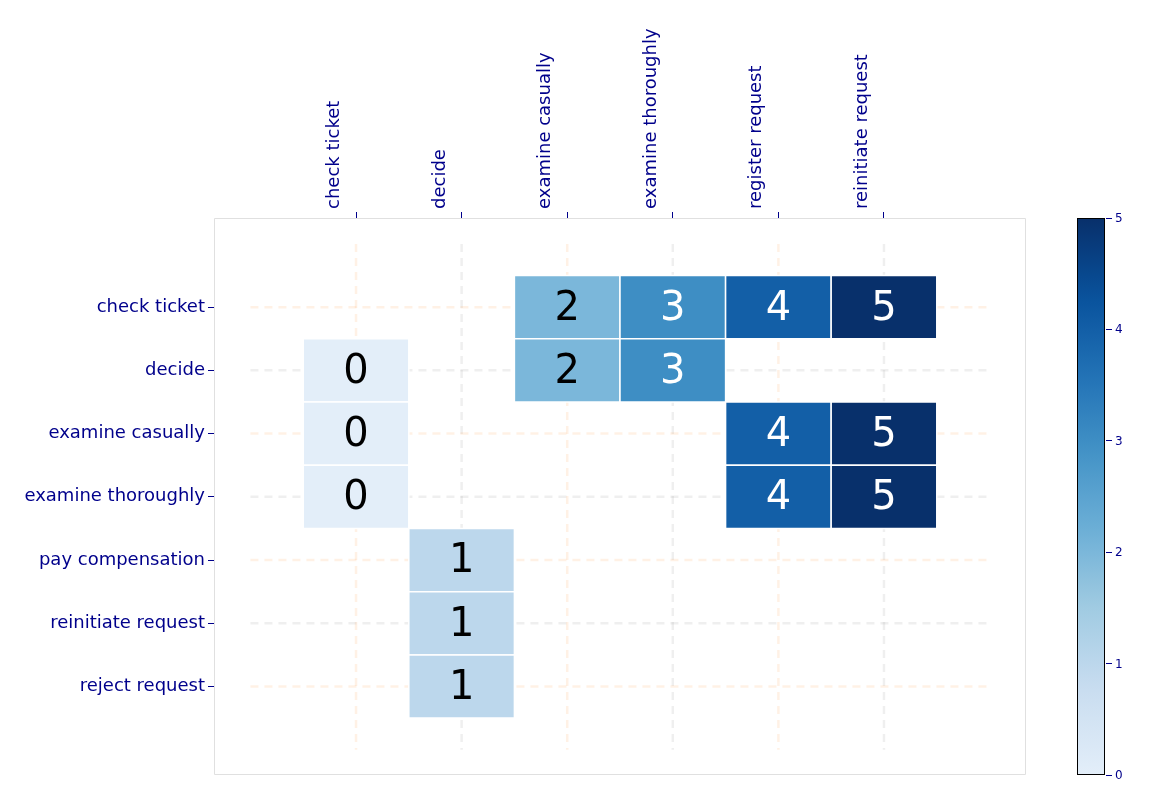 The height and width of the screenshot is (795, 1166). Describe the element at coordinates (175, 369) in the screenshot. I see `y-tick-label: decide` at that location.